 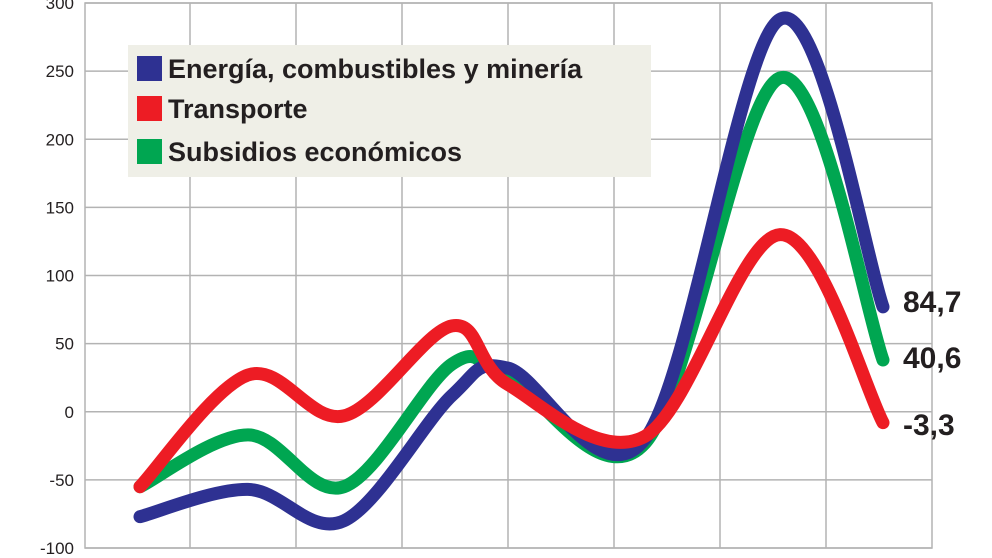 What do you see at coordinates (60, 71) in the screenshot?
I see `y-tick-label-7: 250` at bounding box center [60, 71].